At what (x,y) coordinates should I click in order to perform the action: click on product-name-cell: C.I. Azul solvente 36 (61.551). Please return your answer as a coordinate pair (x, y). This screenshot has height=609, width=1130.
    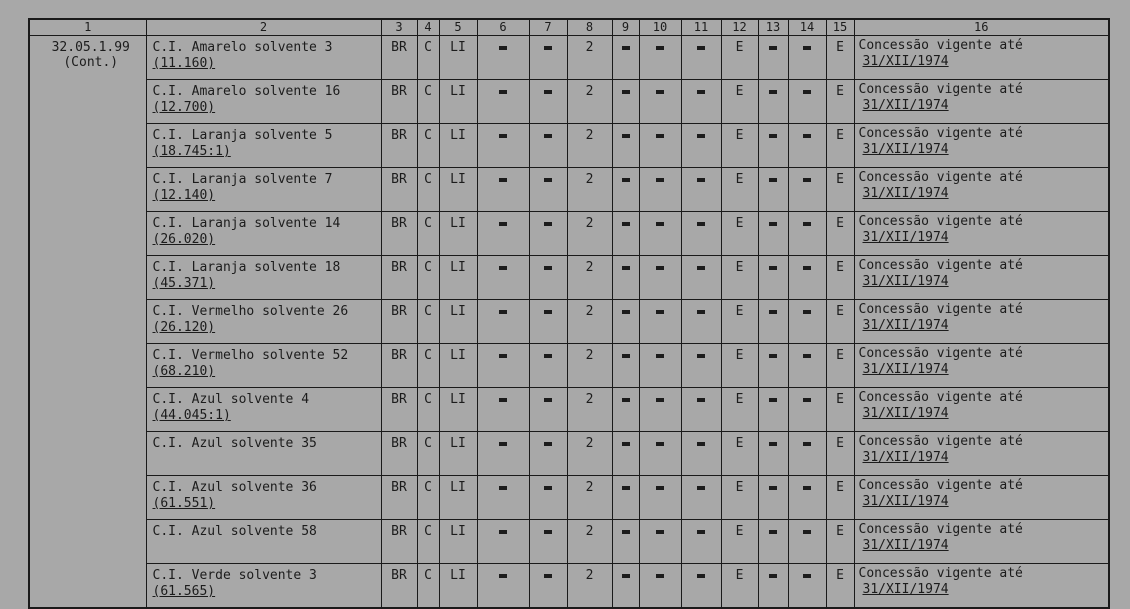
    Looking at the image, I should click on (263, 497).